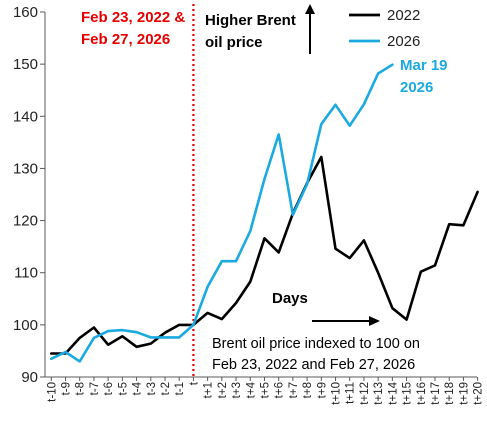 This screenshot has width=487, height=427. I want to click on x-tick-label: t+1, so click(209, 390).